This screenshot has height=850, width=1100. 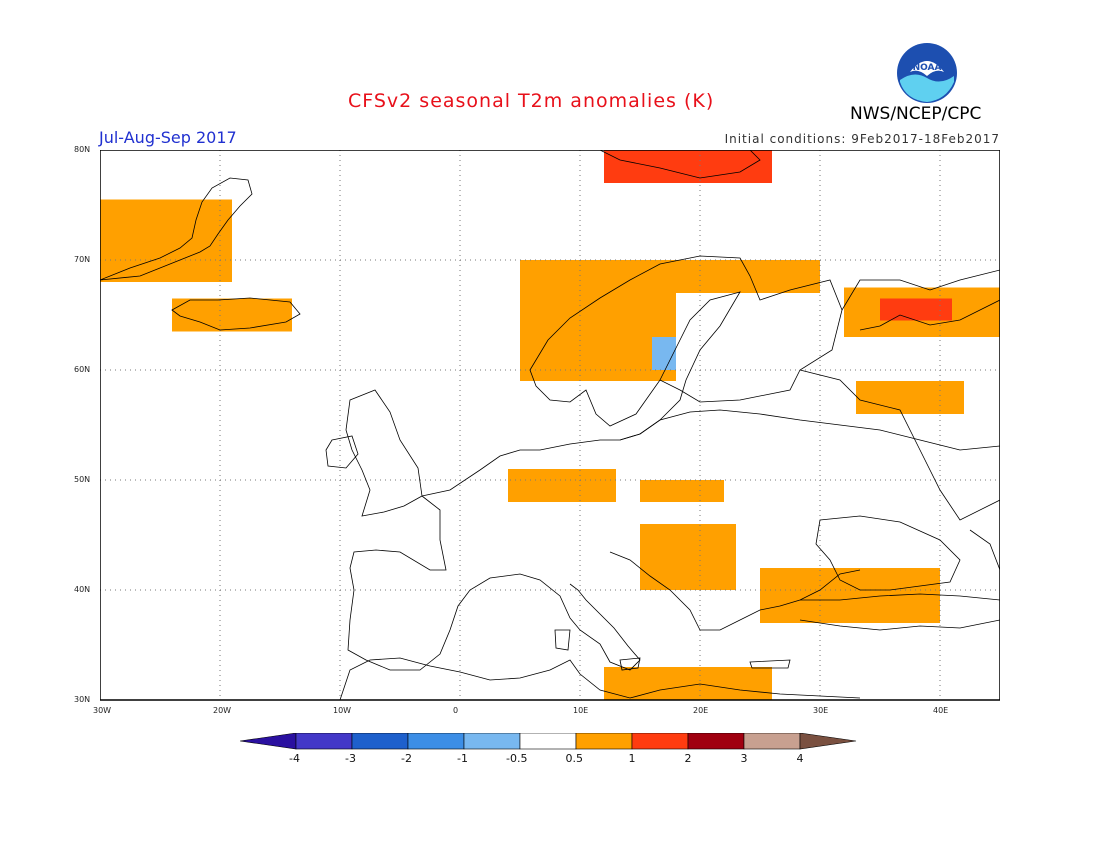 I want to click on lat-tick-label: 50N, so click(x=82, y=479).